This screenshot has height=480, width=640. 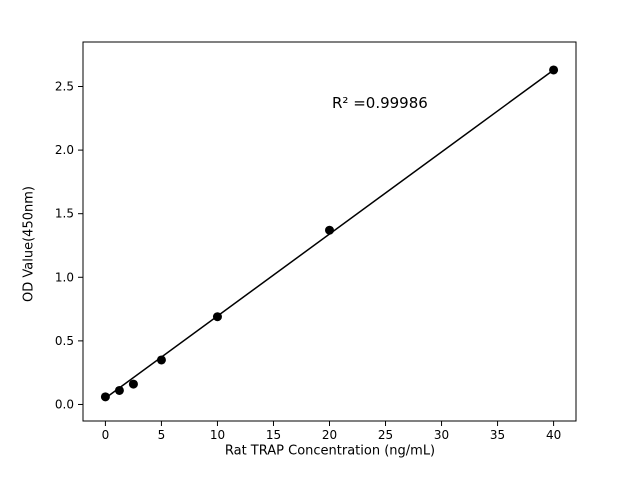 I want to click on y-tick-label: 2.5, so click(x=64, y=87).